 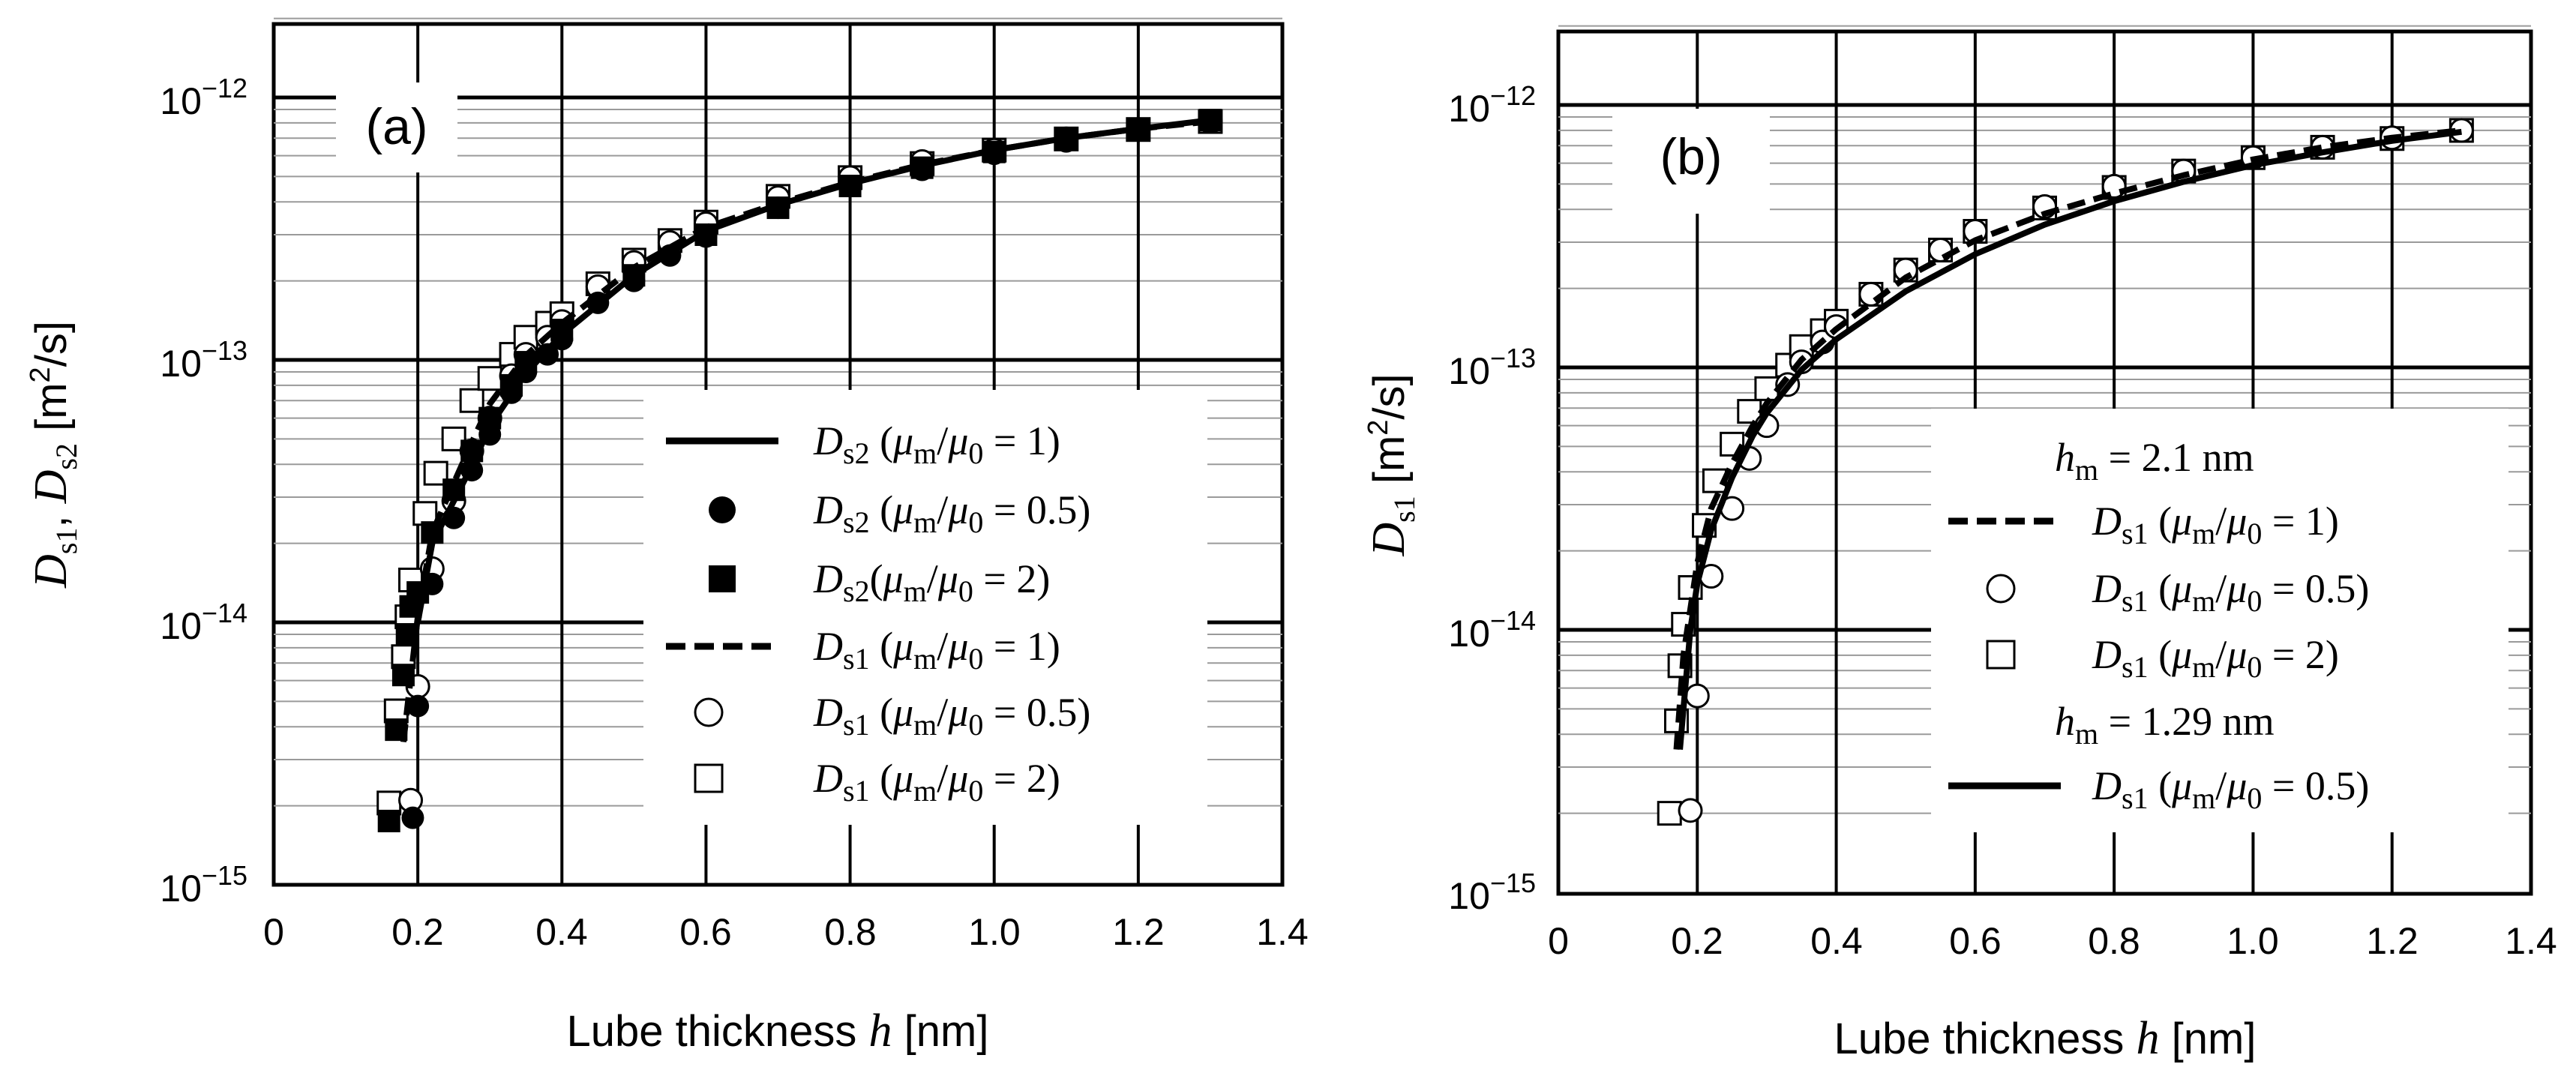 What do you see at coordinates (723, 578) in the screenshot?
I see `legend-a-swatch-filled-square` at bounding box center [723, 578].